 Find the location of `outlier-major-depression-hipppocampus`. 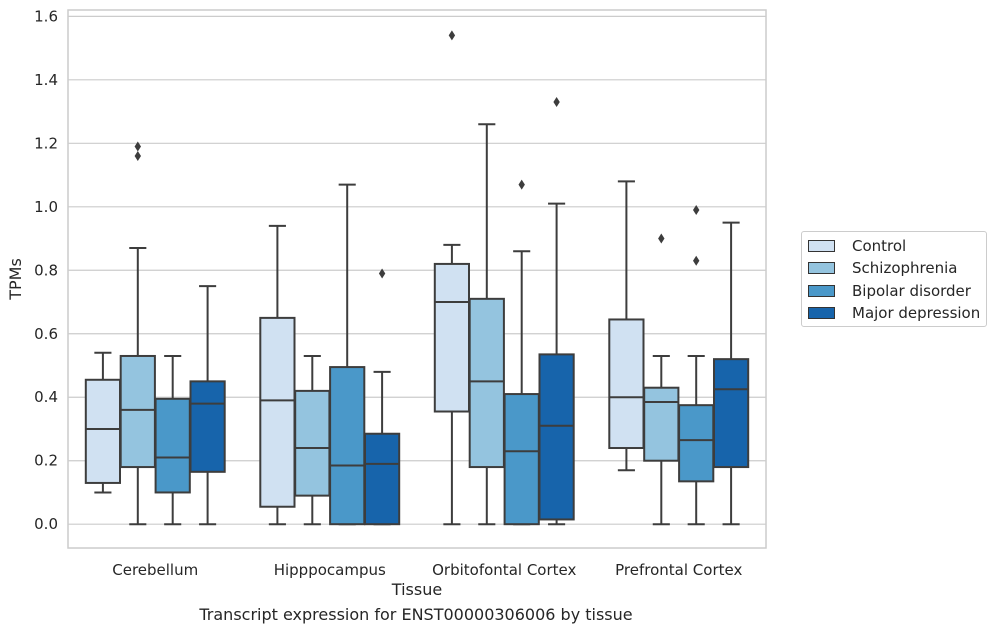

outlier-major-depression-hipppocampus is located at coordinates (382, 273).